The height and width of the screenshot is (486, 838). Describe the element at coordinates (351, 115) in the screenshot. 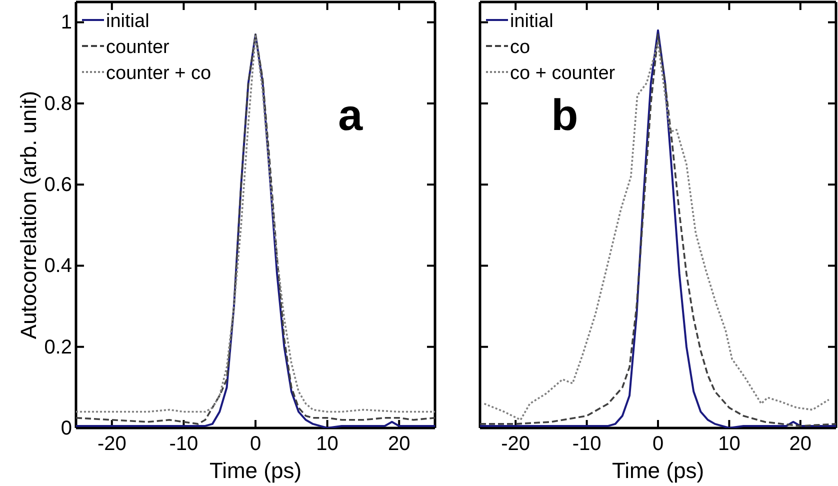

I see `annotation: a` at that location.